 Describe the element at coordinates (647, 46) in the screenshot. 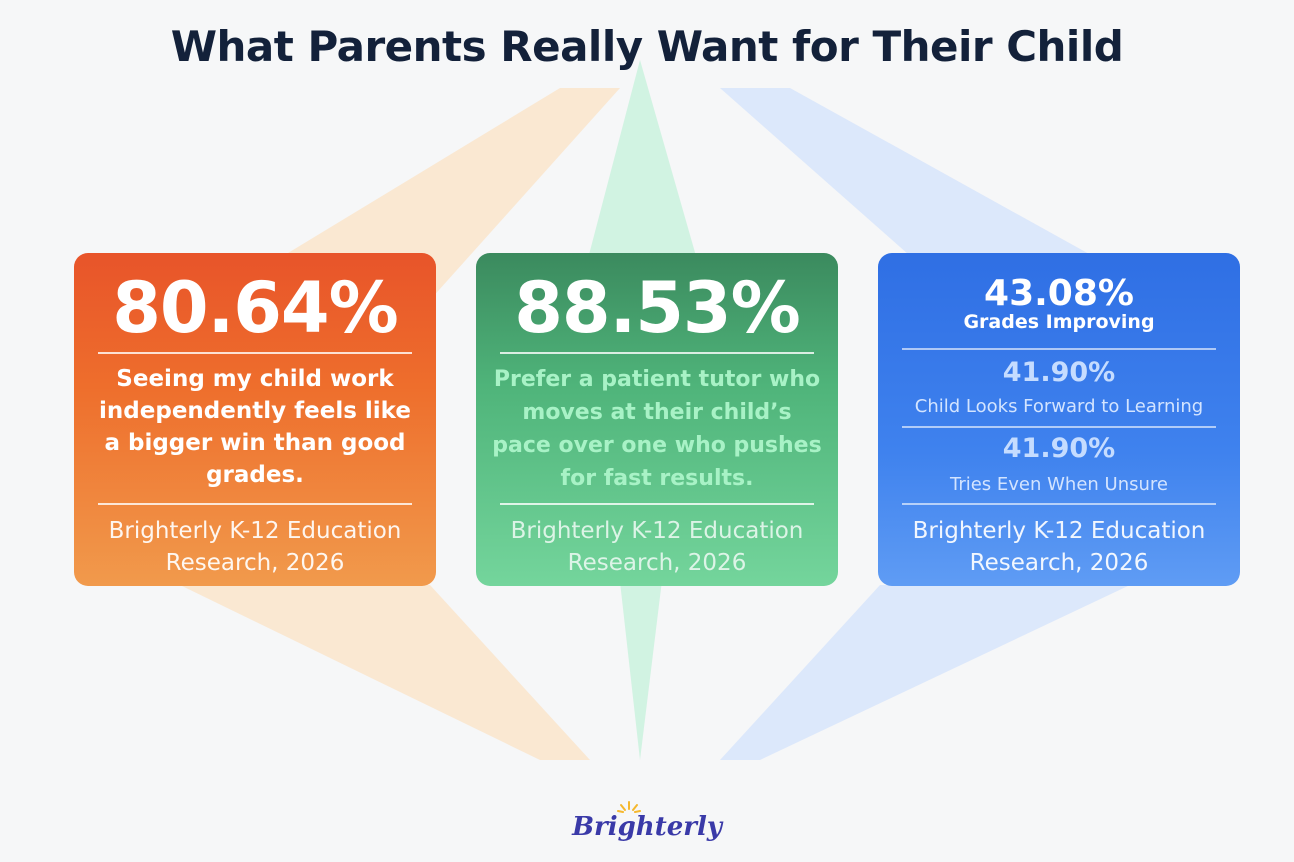

I see `page-title: What Parents Really Want for Their Child` at that location.